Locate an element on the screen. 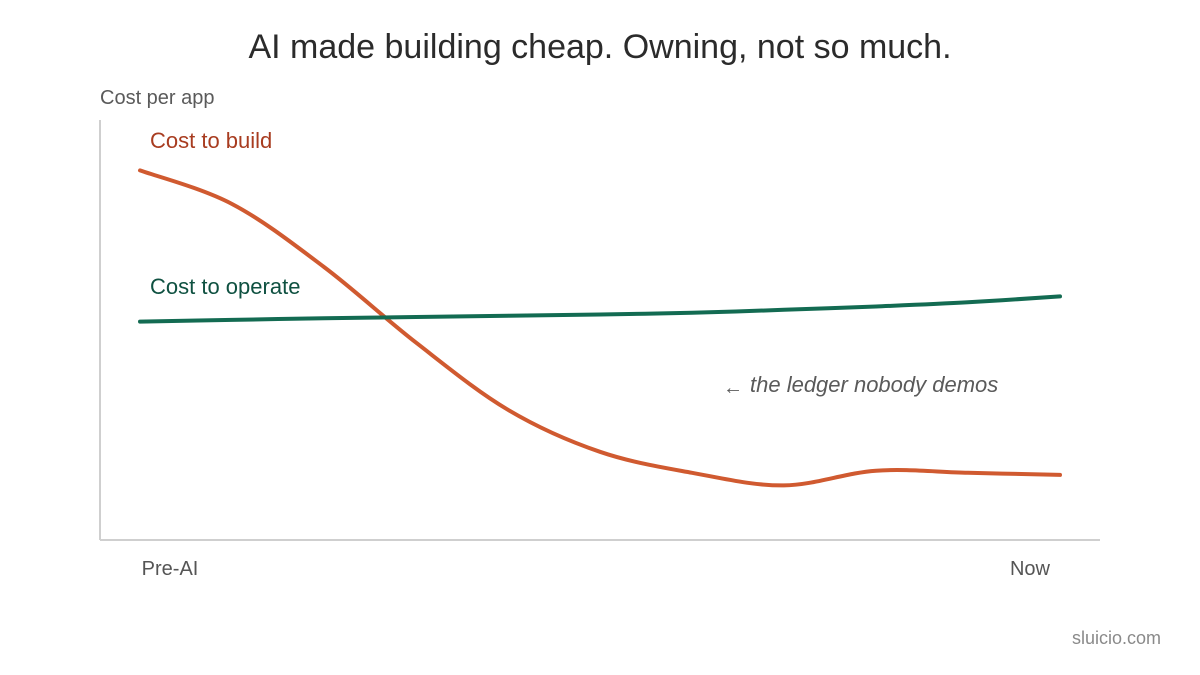  series-label-cost-to-build: Cost to build is located at coordinates (211, 140).